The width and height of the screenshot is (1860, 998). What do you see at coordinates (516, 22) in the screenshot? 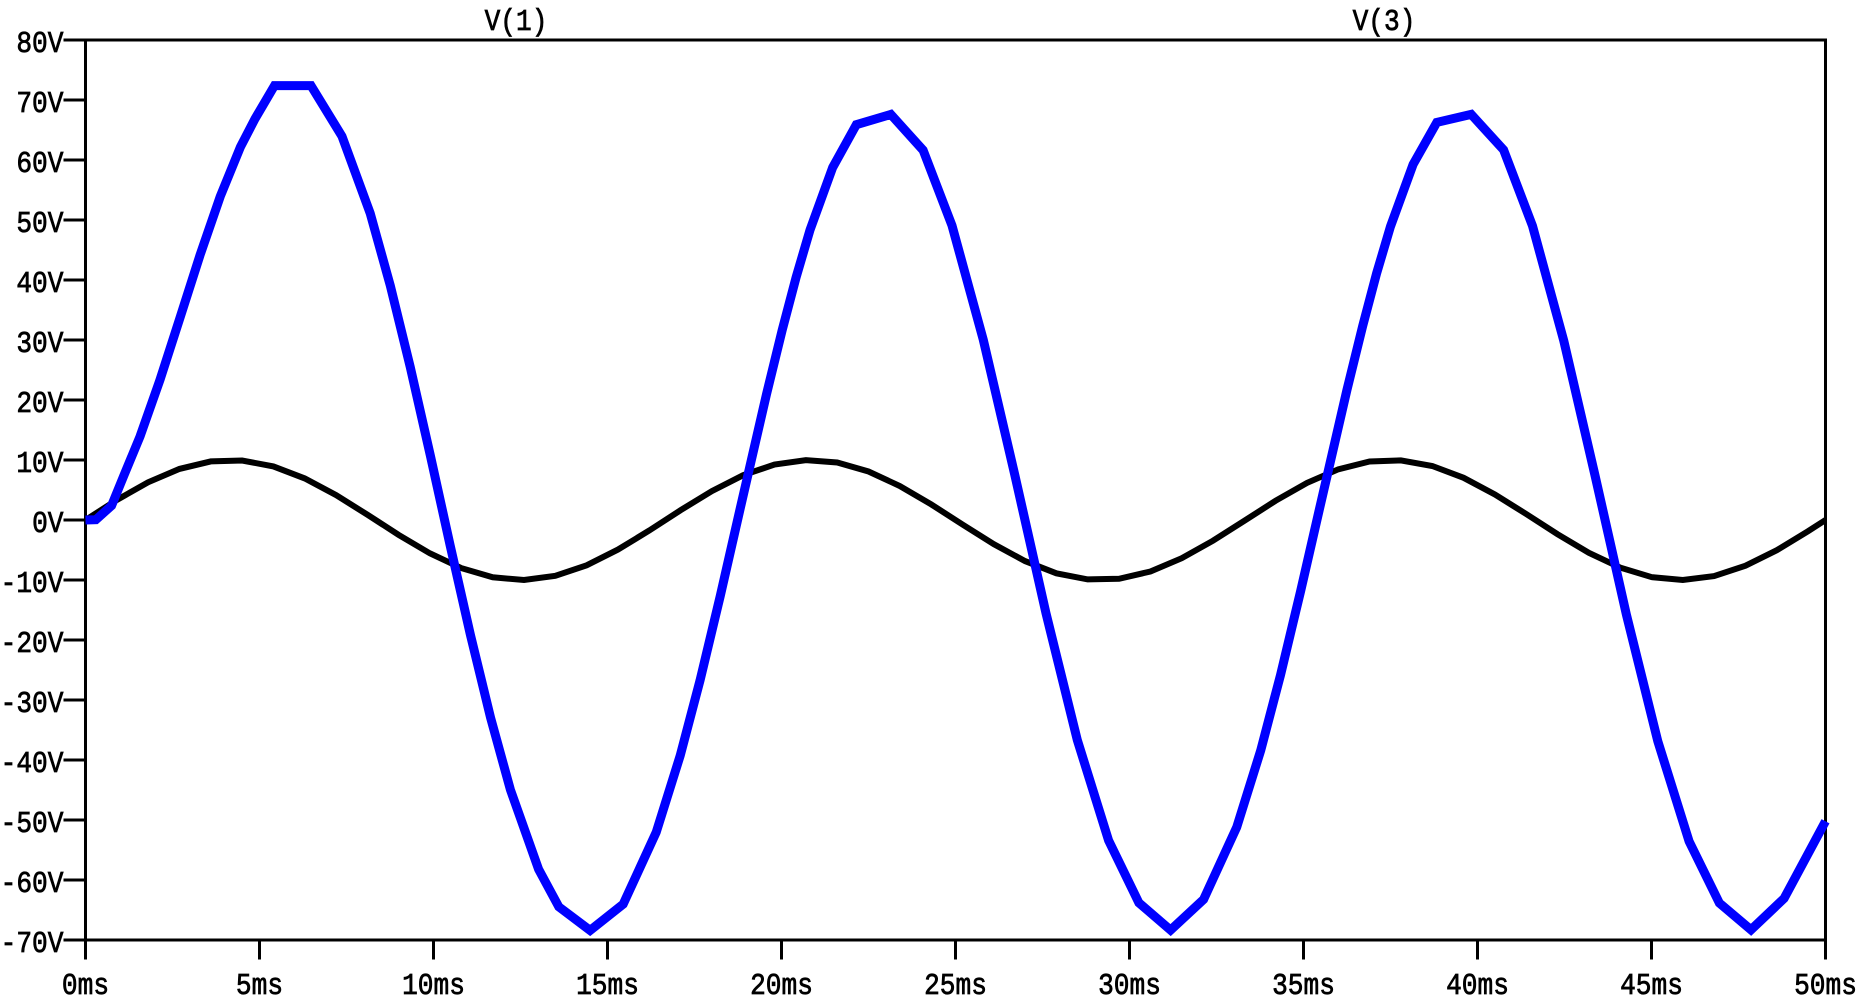
I see `svg-text: V(1)` at bounding box center [516, 22].